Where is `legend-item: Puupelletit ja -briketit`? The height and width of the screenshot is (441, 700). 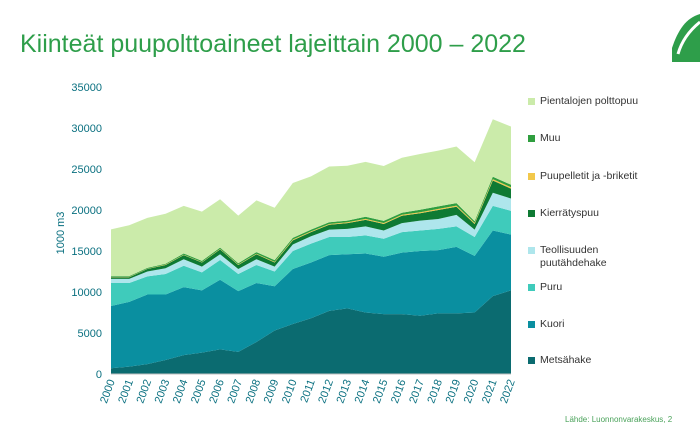
legend-item: Puupelletit ja -briketit is located at coordinates (591, 176).